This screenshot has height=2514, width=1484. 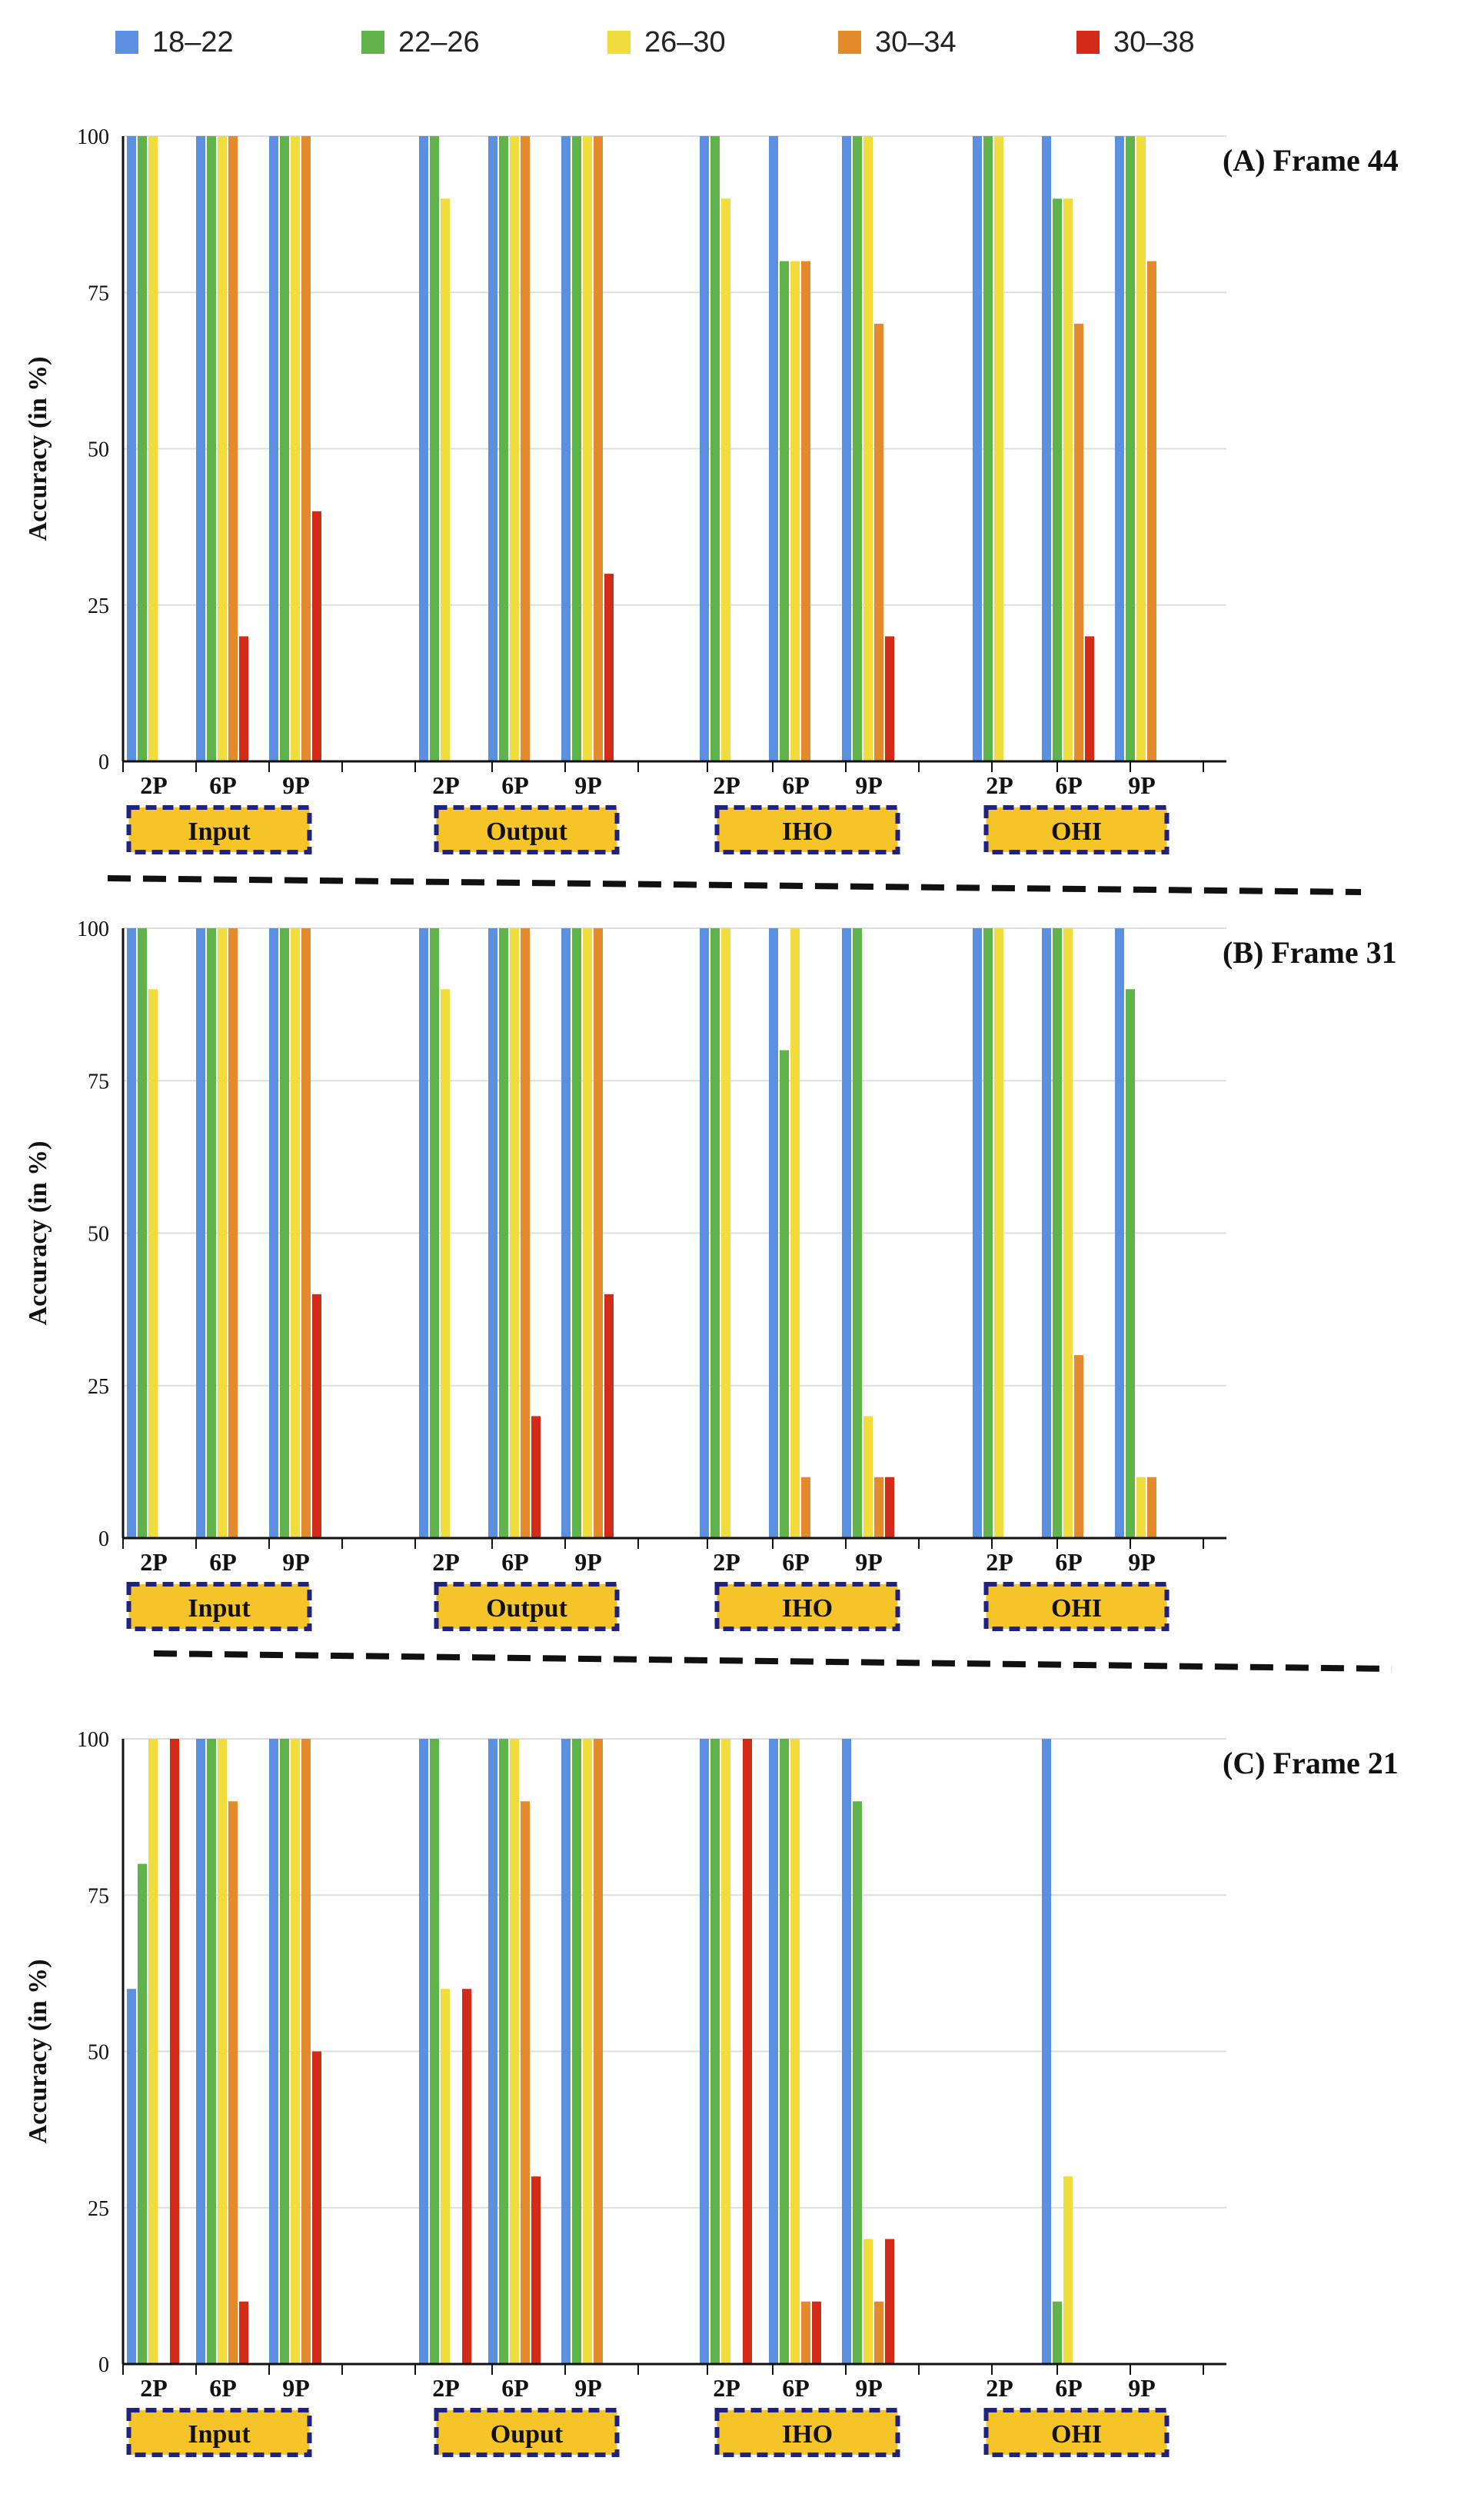 What do you see at coordinates (1076, 2434) in the screenshot?
I see `group-label: OHI` at bounding box center [1076, 2434].